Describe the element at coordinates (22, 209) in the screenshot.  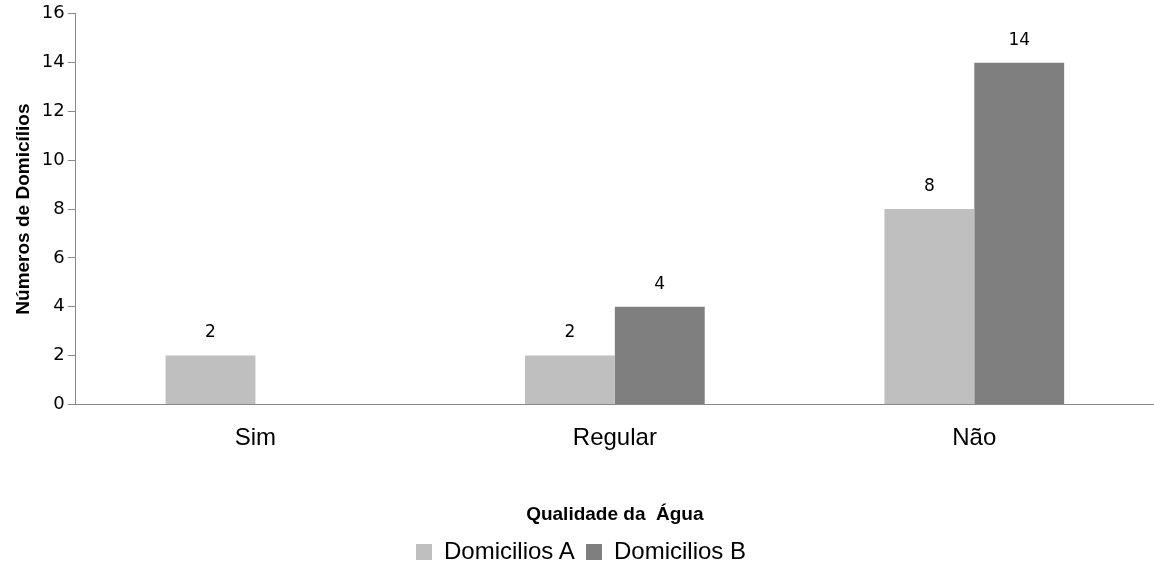
I see `y-axis-title: Números de Domicílios` at that location.